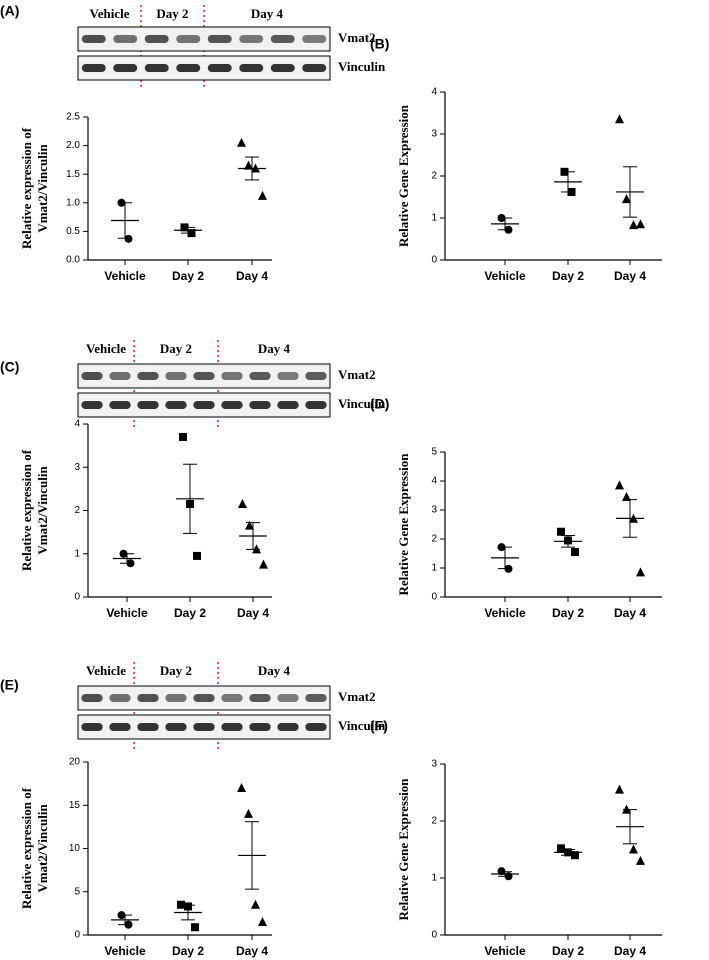 Image resolution: width=709 pixels, height=960 pixels. I want to click on panel-label: (F), so click(379, 726).